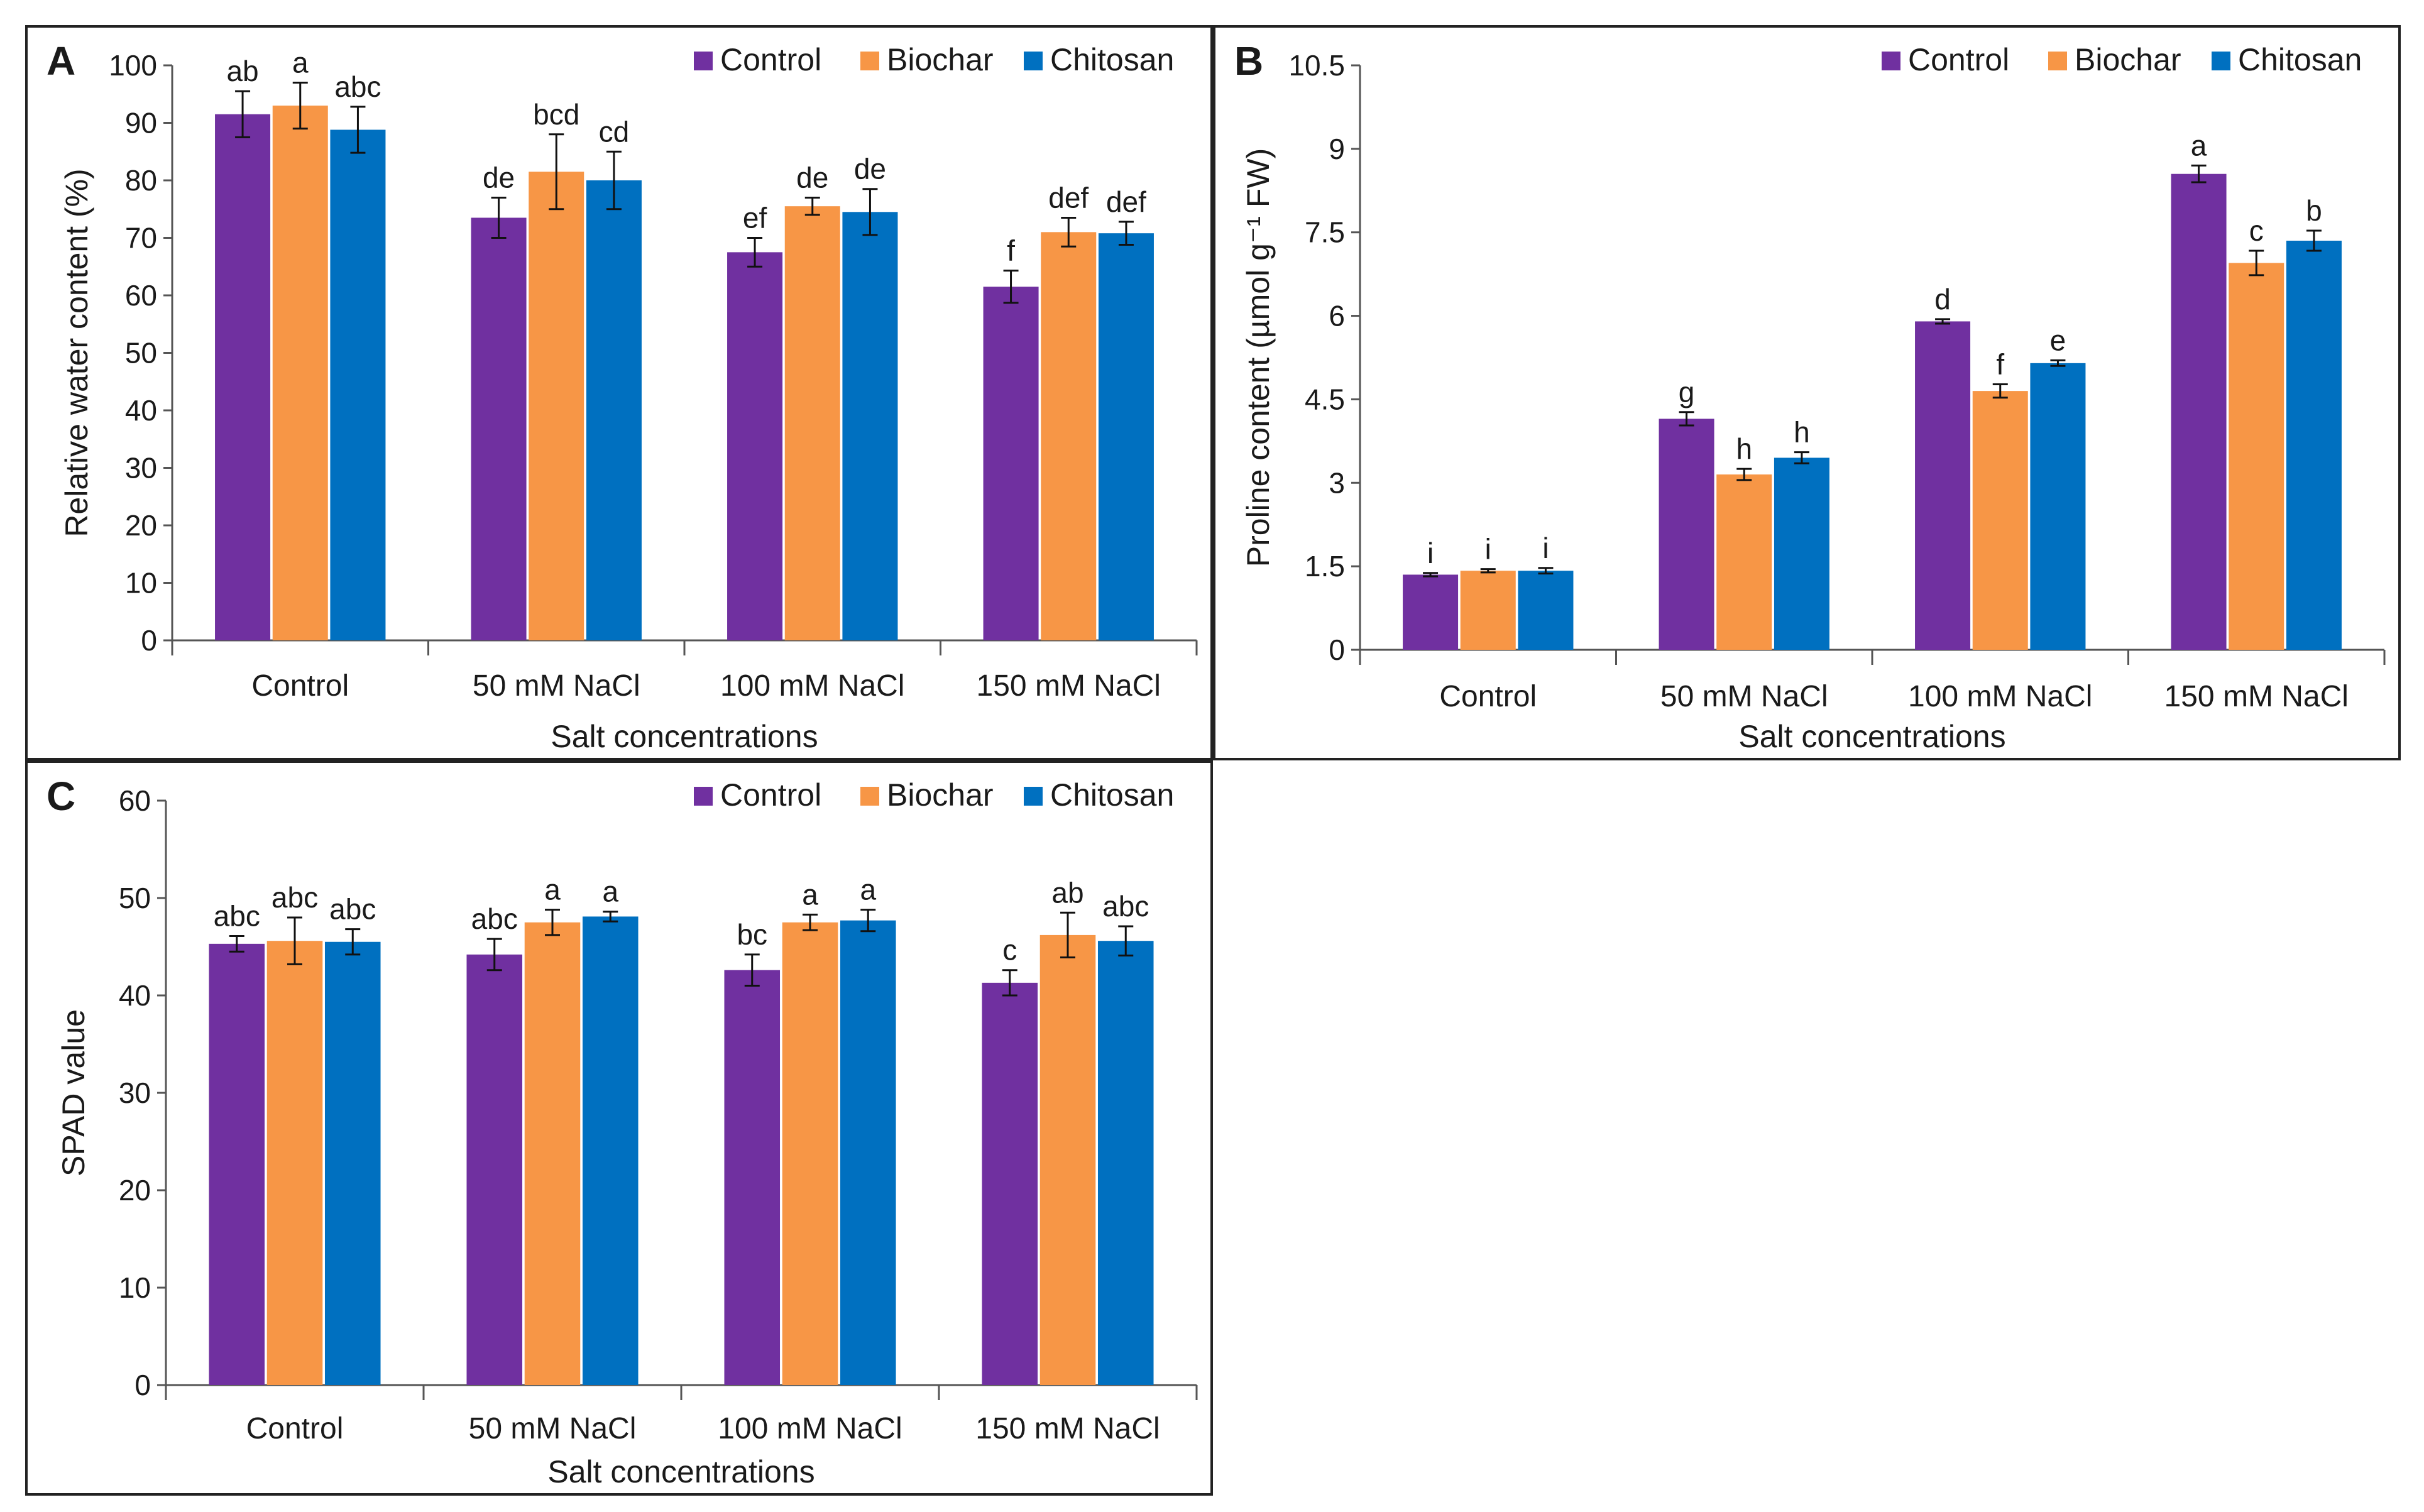  Describe the element at coordinates (2058, 340) in the screenshot. I see `significance-letter: e` at that location.